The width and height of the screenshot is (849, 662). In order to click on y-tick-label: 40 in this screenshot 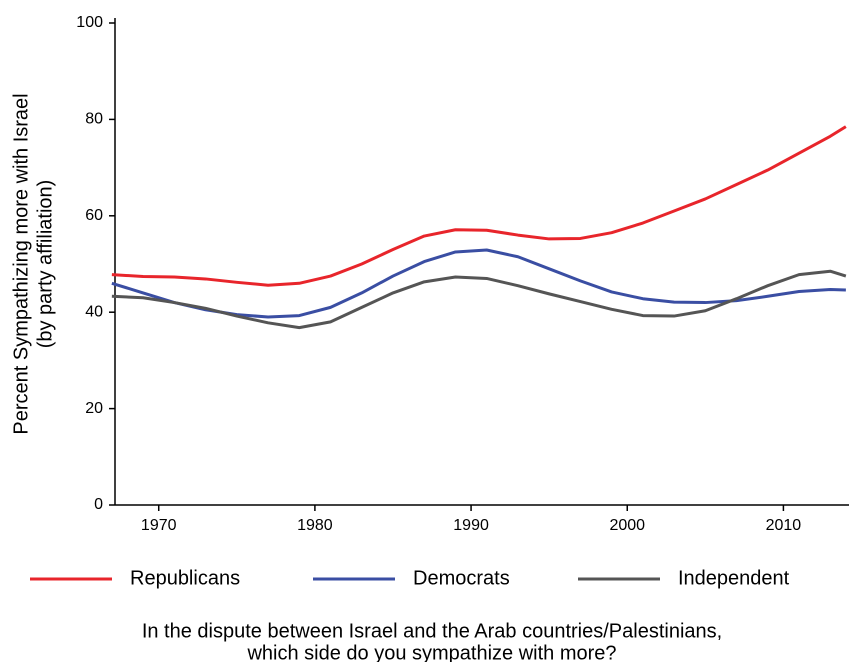, I will do `click(94, 311)`.